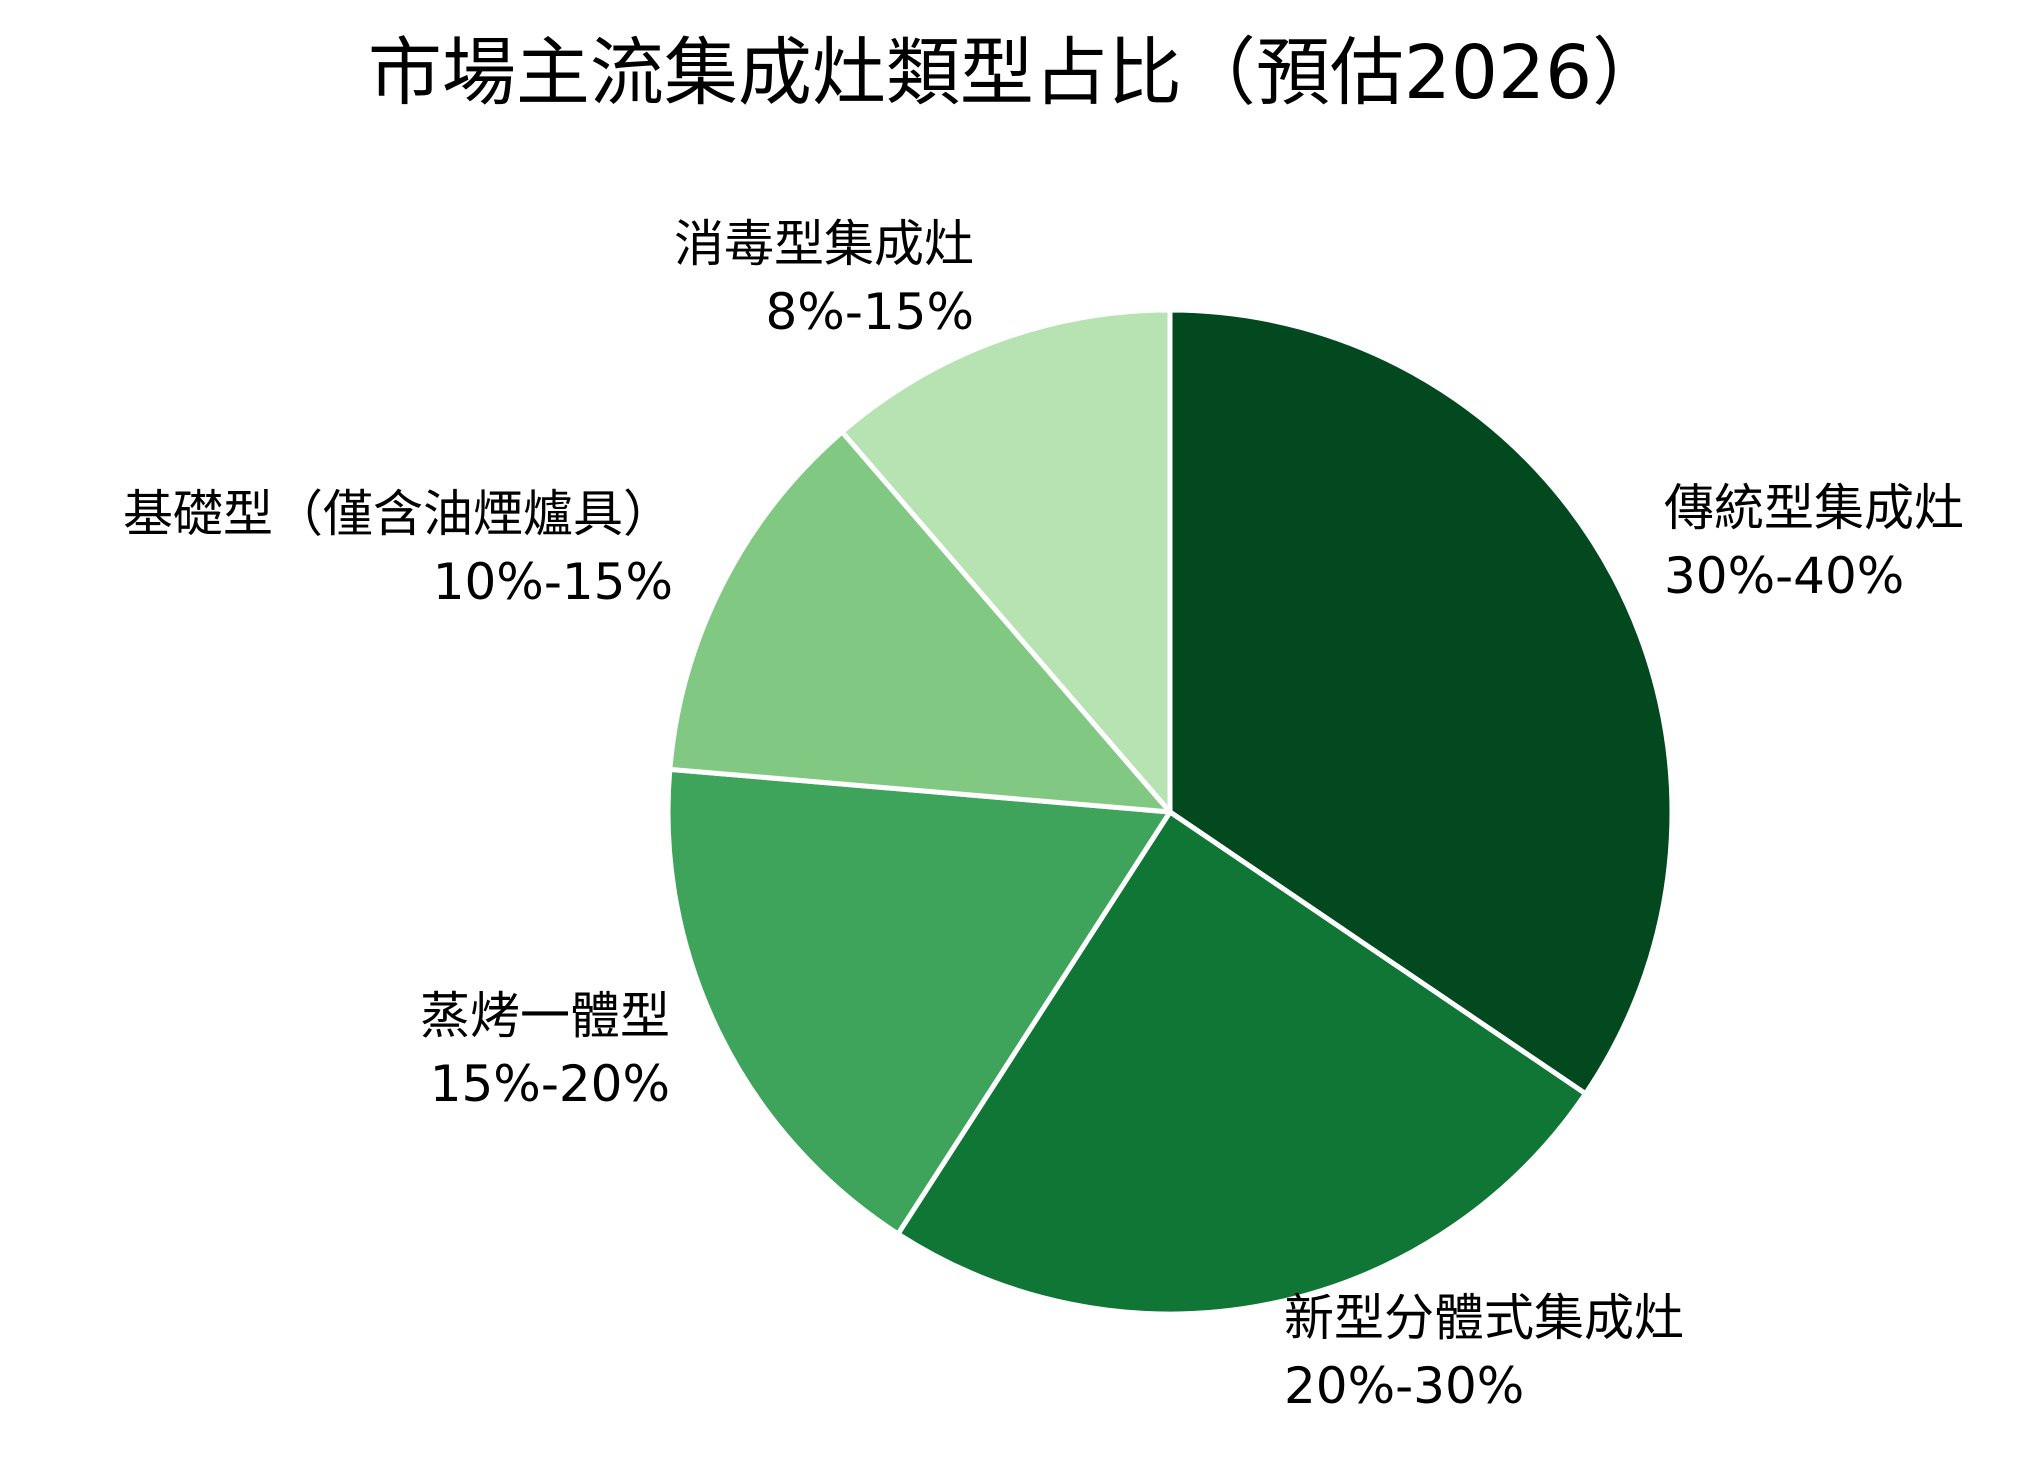  I want to click on pie-slice-split-type, so click(1241, 1063).